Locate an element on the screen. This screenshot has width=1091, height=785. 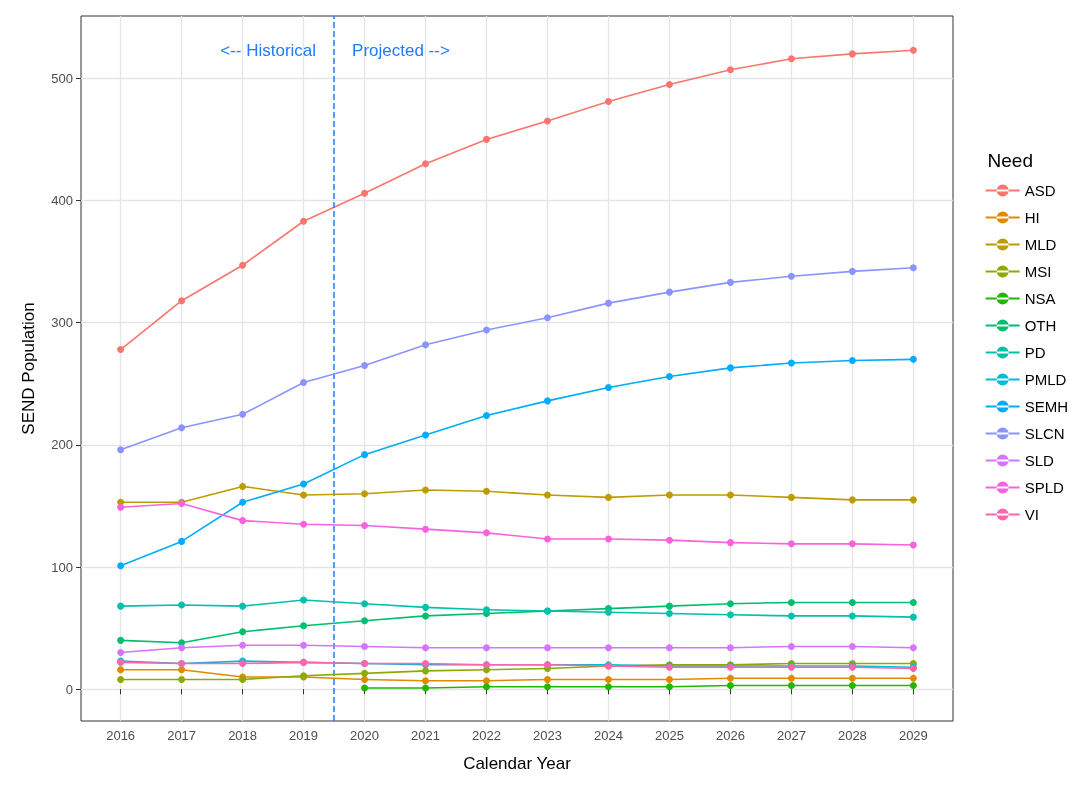
y-tick-label: 100 is located at coordinates (62, 567).